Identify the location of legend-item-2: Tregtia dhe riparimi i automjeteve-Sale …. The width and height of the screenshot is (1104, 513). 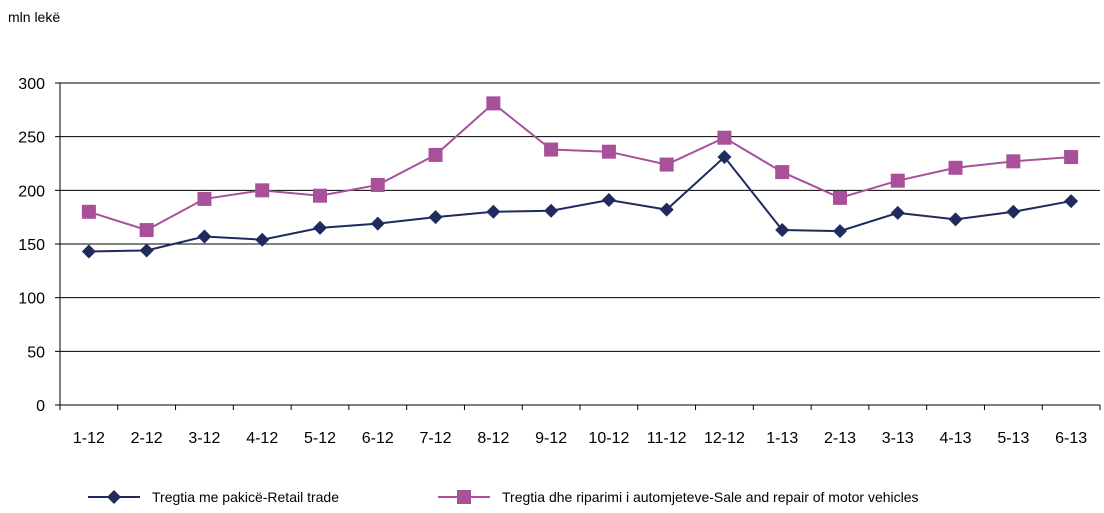
(678, 497).